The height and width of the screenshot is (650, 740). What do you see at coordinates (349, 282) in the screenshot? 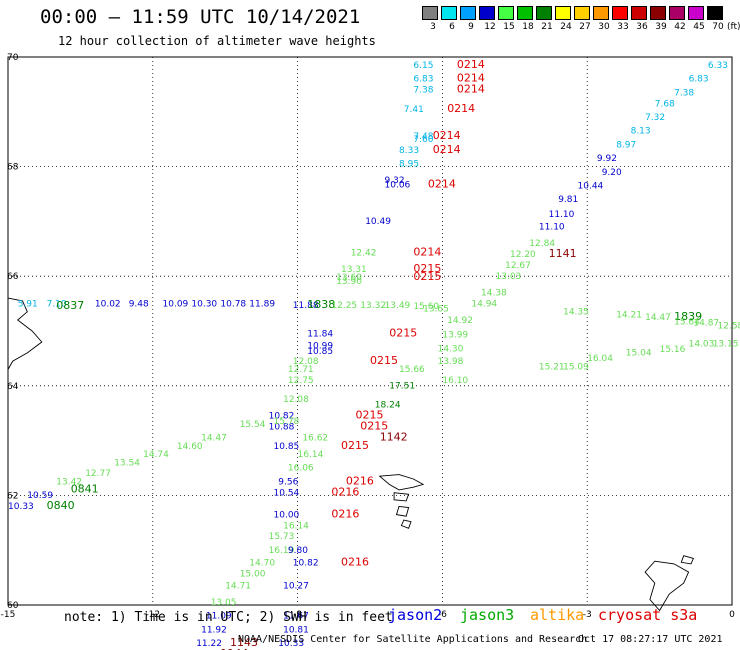
I see `wave-height-label: 13.90` at bounding box center [349, 282].